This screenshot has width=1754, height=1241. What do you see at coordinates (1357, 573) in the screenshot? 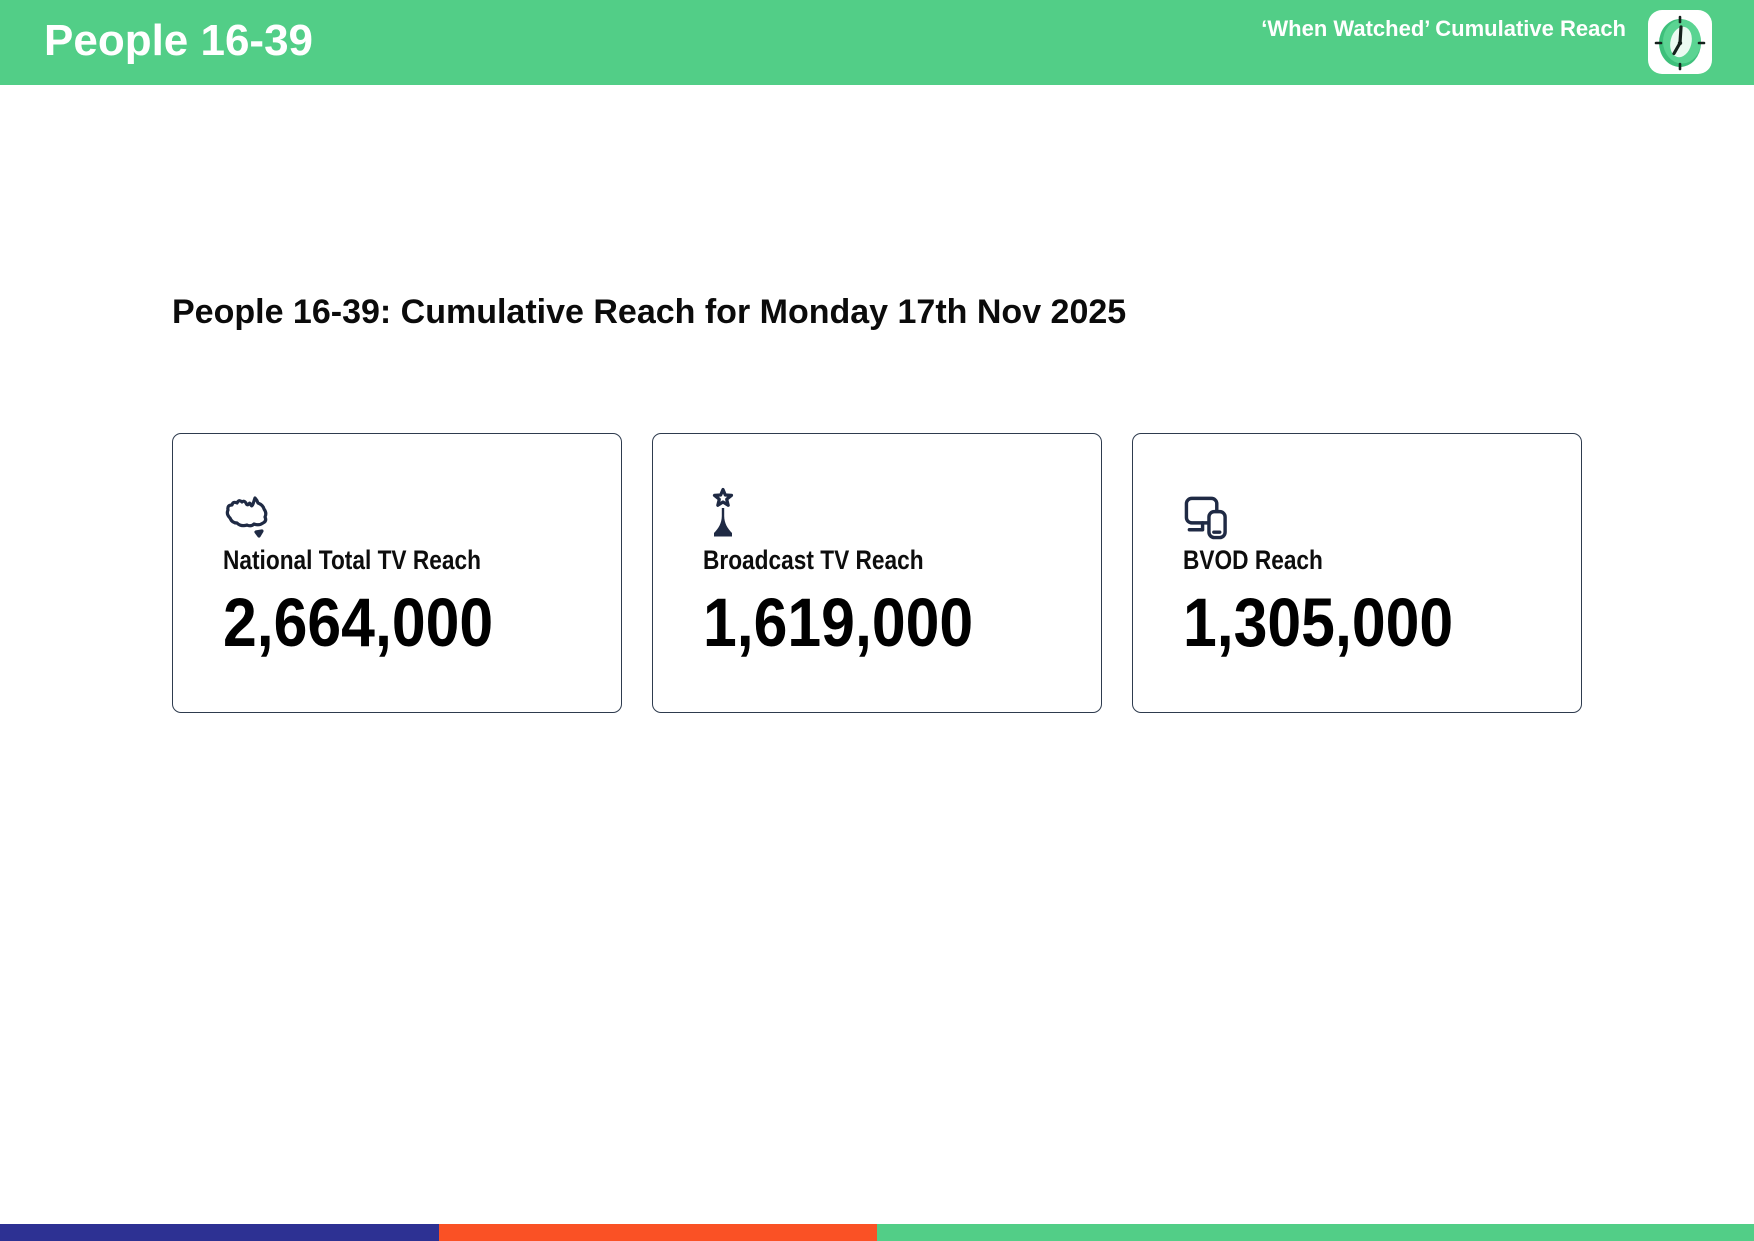
I see `kpi-card-bvod: BVOD Reach 1,305,000` at bounding box center [1357, 573].